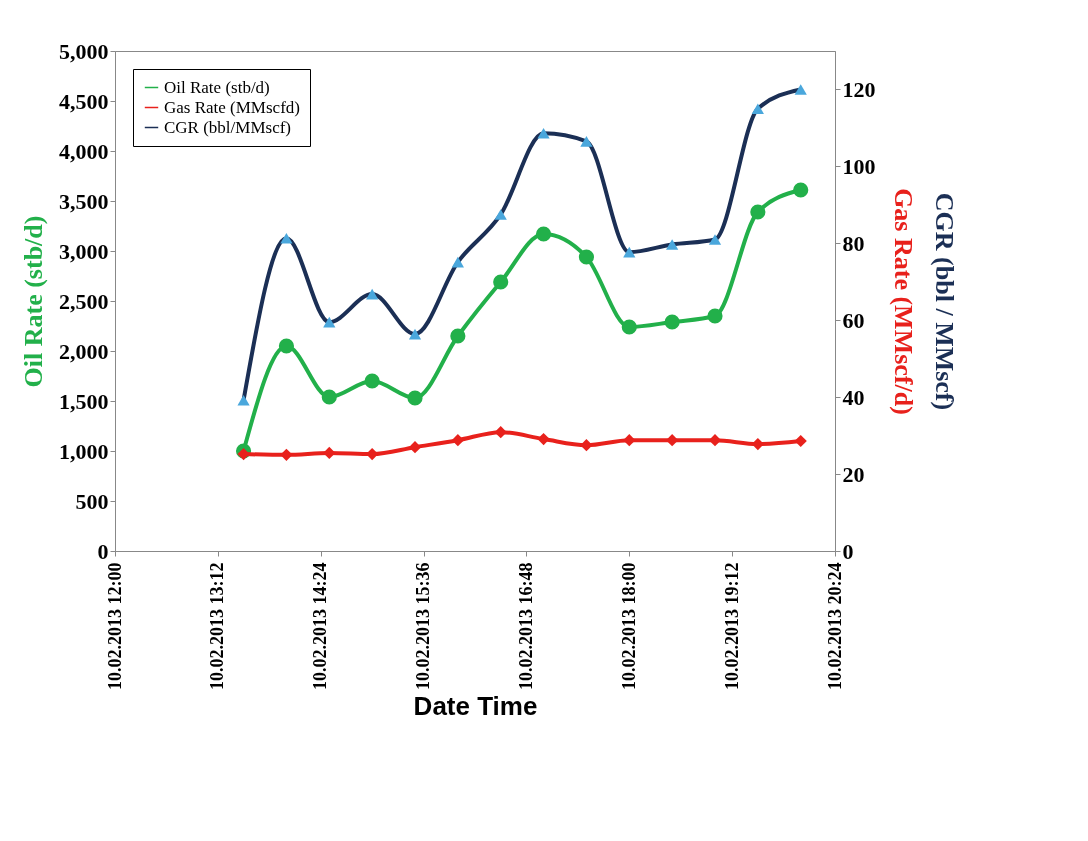 This screenshot has height=841, width=1088. Describe the element at coordinates (853, 243) in the screenshot. I see `y2-tick-label: 80` at that location.